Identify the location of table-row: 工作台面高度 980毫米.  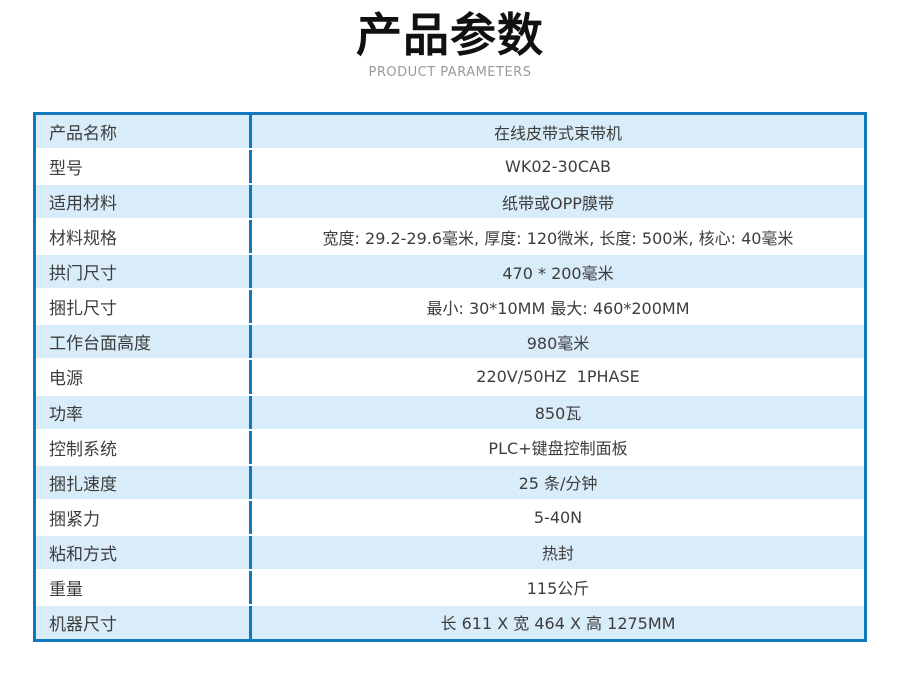
(450, 343).